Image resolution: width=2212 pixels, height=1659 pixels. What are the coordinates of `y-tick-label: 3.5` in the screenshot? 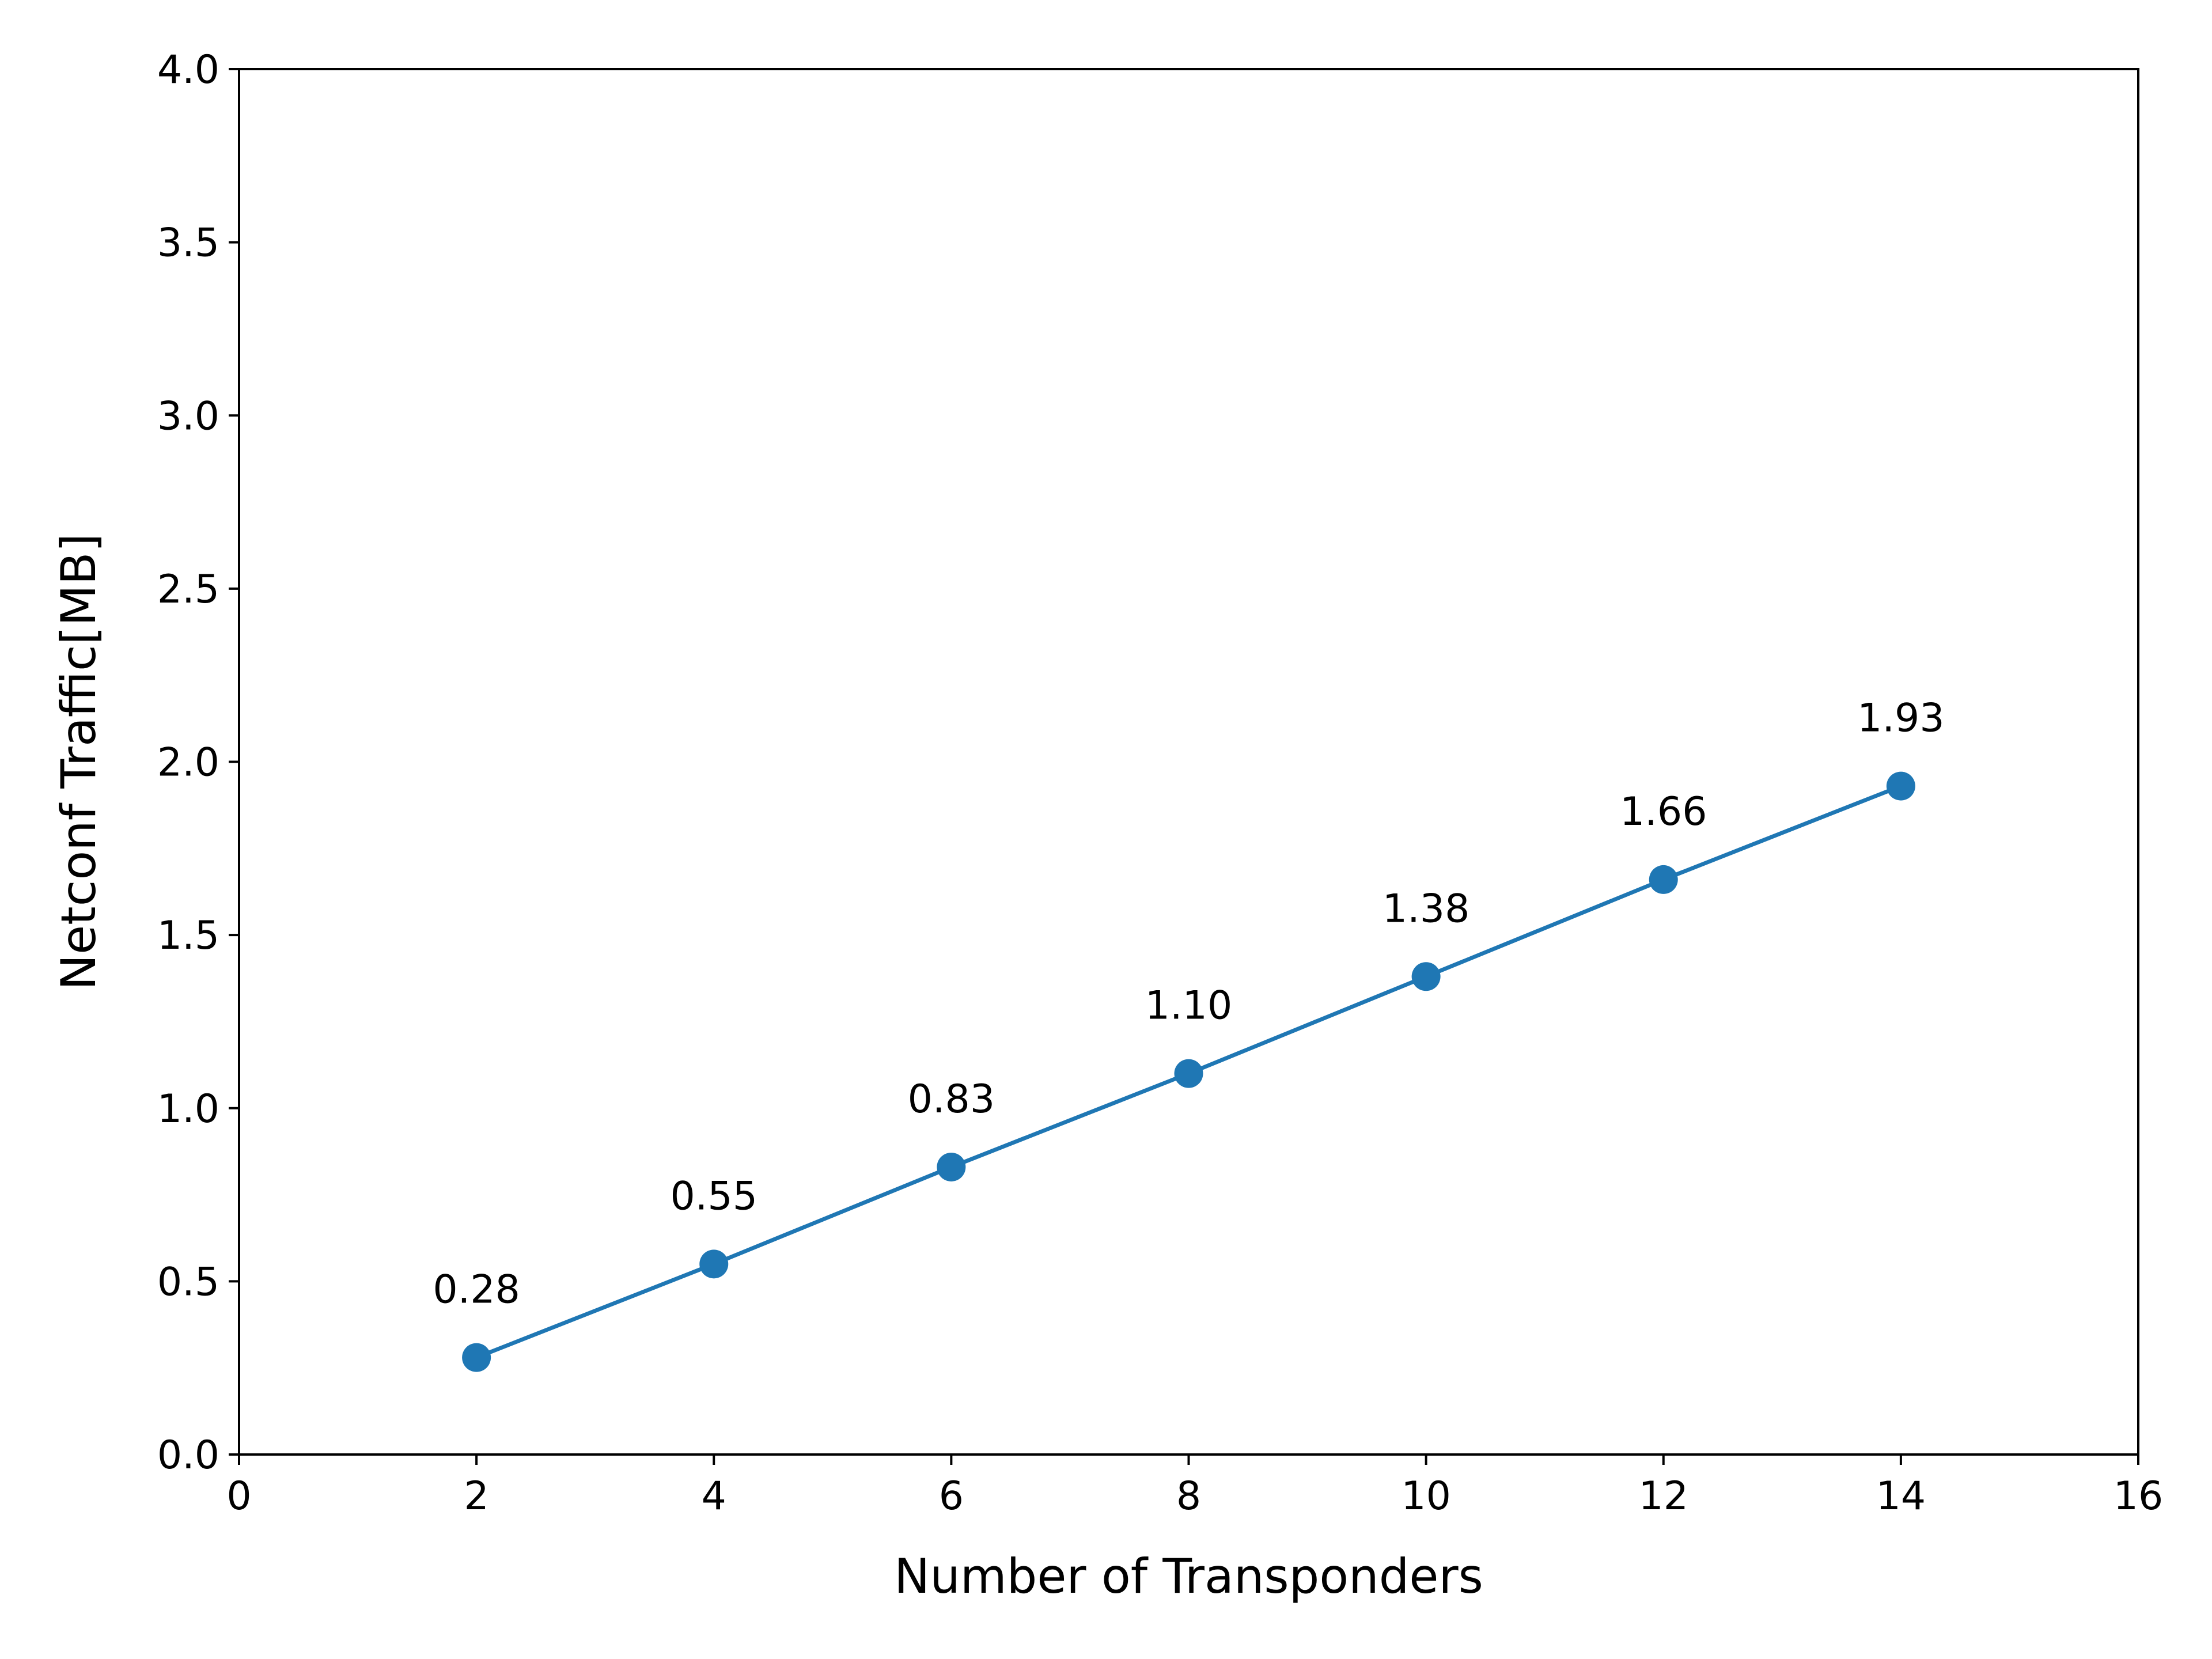 It's located at (188, 243).